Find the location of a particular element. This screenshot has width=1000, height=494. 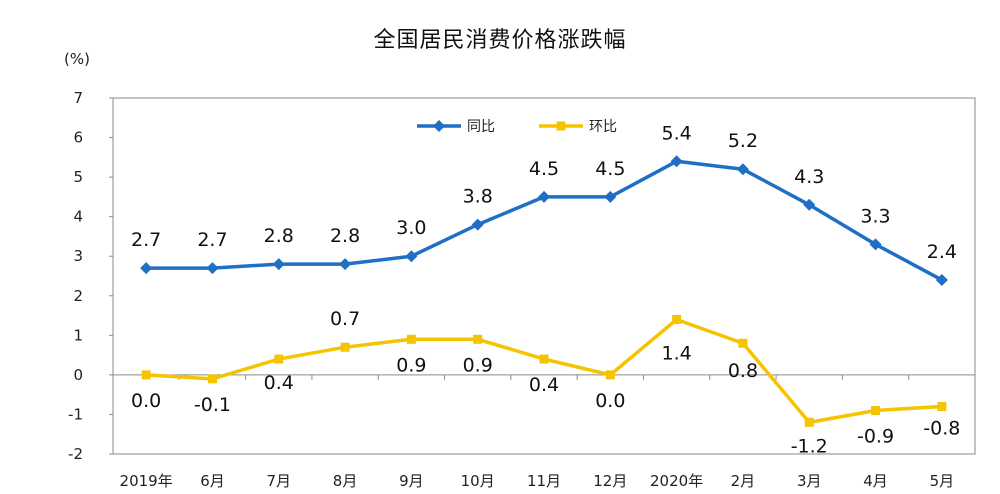

x-tick-label: 3月 is located at coordinates (809, 481).